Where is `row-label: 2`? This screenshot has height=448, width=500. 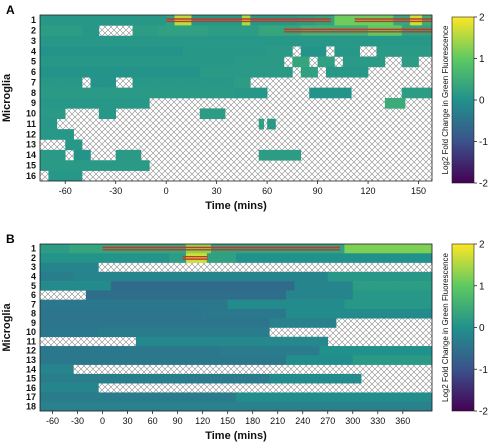 row-label: 2 is located at coordinates (33, 258).